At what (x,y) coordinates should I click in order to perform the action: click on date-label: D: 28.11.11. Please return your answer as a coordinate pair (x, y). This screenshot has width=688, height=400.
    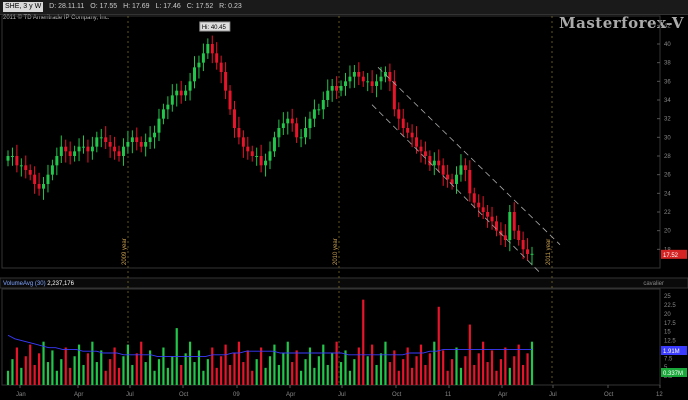
    Looking at the image, I should click on (67, 6).